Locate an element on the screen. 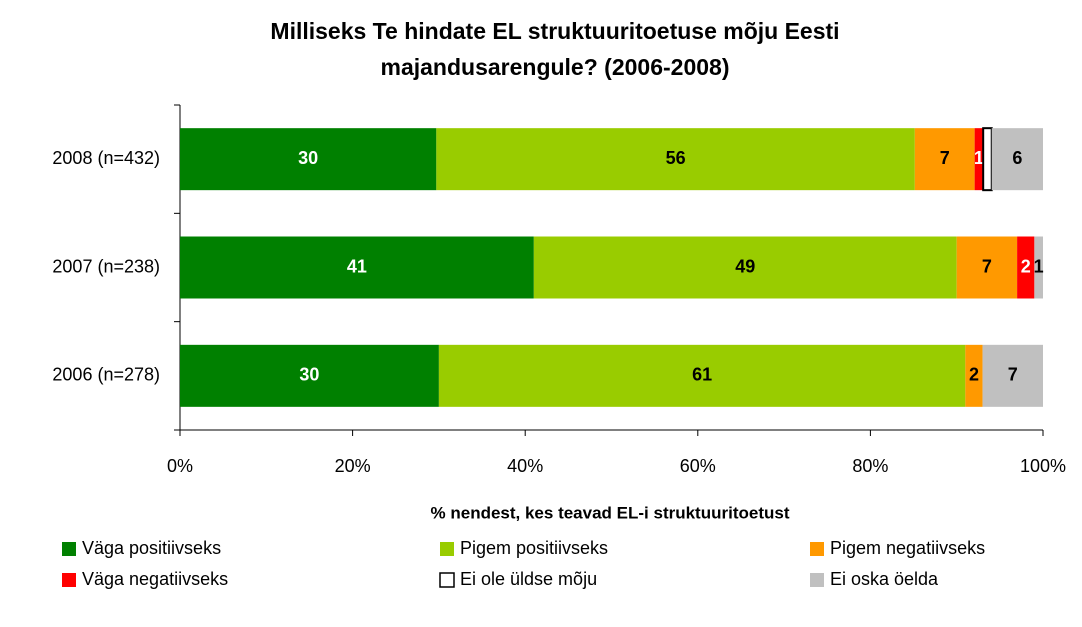  value-label: 41 is located at coordinates (357, 266).